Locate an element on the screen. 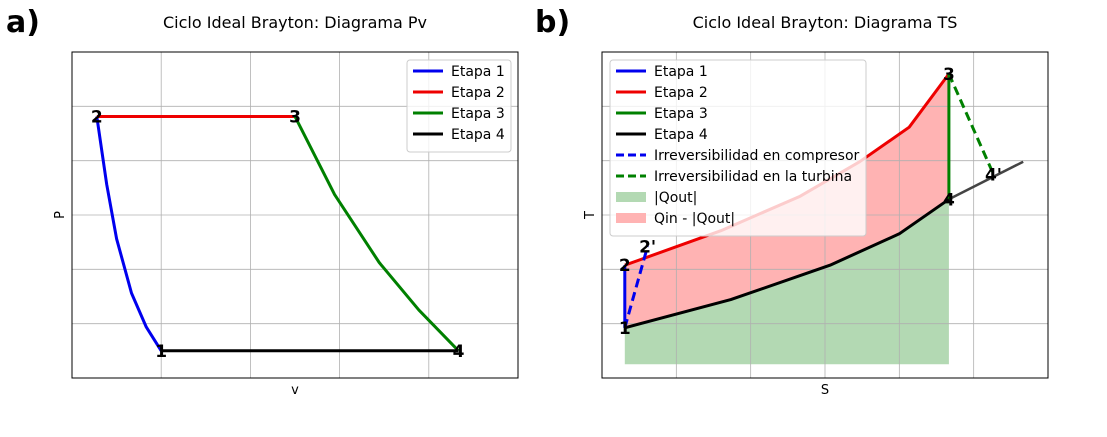  y-axis-label: T is located at coordinates (590, 215).